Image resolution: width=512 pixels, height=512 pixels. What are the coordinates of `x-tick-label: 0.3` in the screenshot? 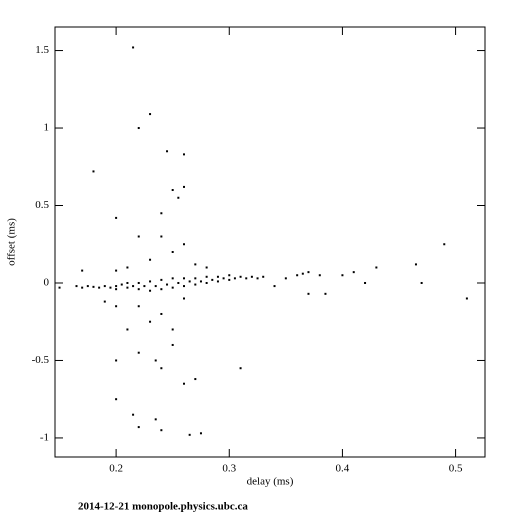 It's located at (229, 469).